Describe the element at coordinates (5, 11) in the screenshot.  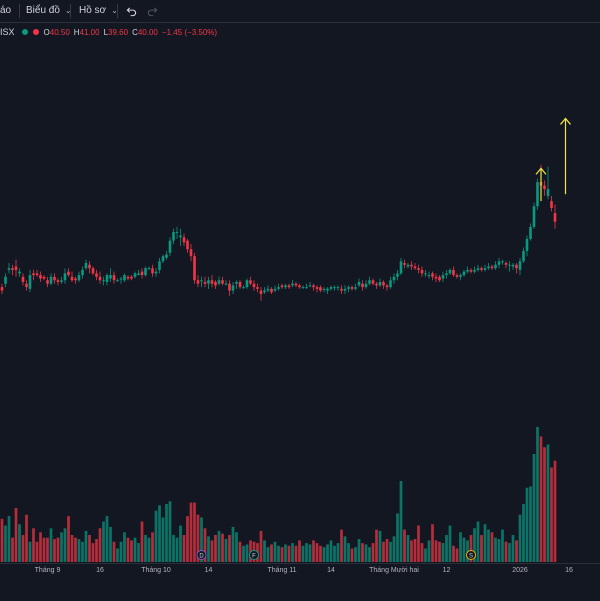
I see `toolbar-item-0: áo` at that location.